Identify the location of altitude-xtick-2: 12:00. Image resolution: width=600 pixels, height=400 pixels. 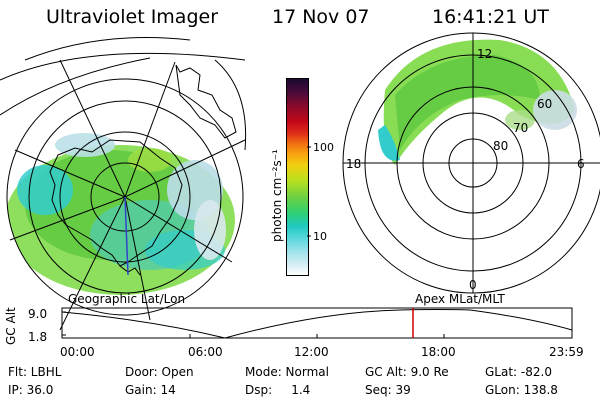
(311, 352).